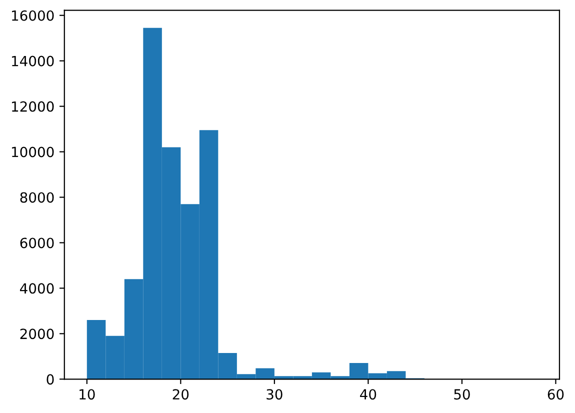 This screenshot has width=575, height=413. What do you see at coordinates (87, 394) in the screenshot?
I see `x-tick-label: 10` at bounding box center [87, 394].